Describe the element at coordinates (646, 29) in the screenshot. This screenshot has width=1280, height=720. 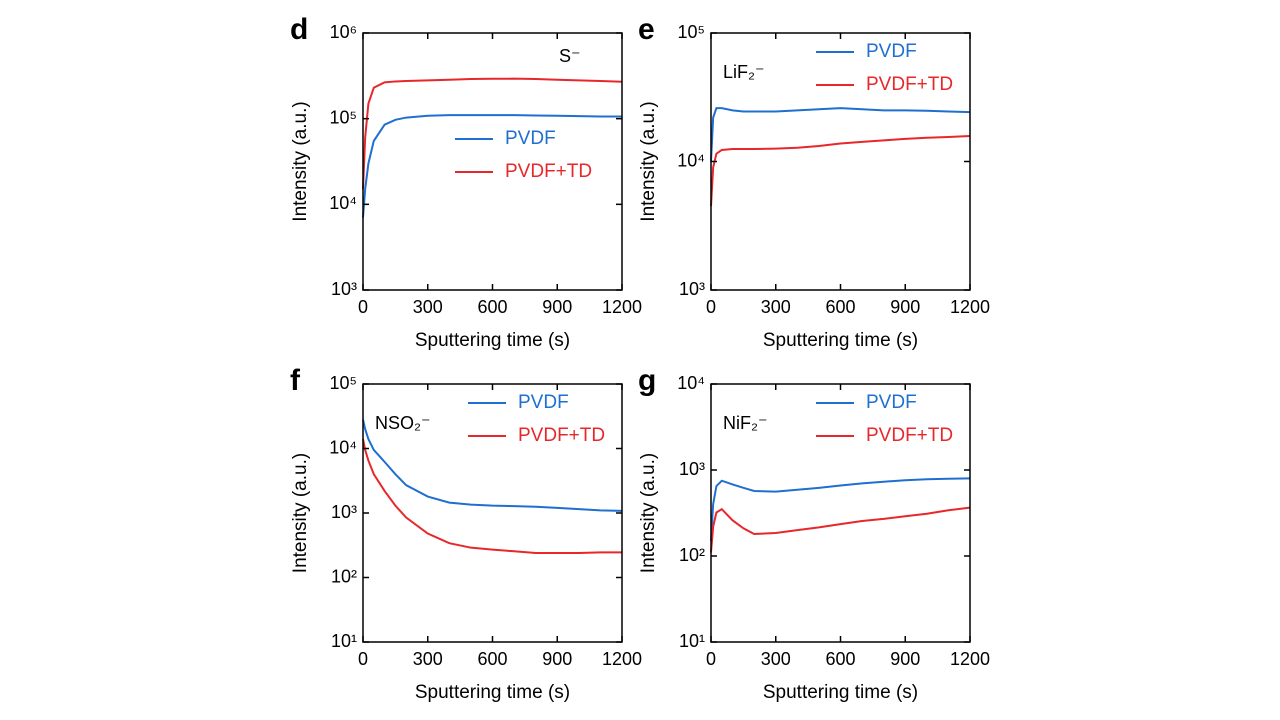
I see `panel-label: e` at that location.